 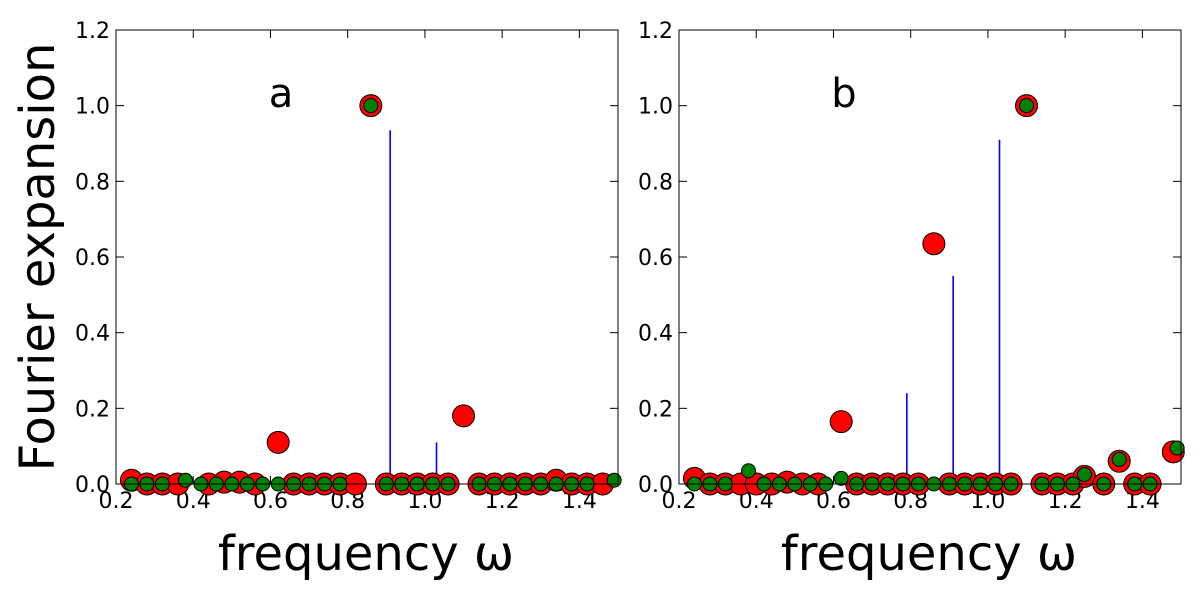 I want to click on panel-label: a, so click(x=281, y=94).